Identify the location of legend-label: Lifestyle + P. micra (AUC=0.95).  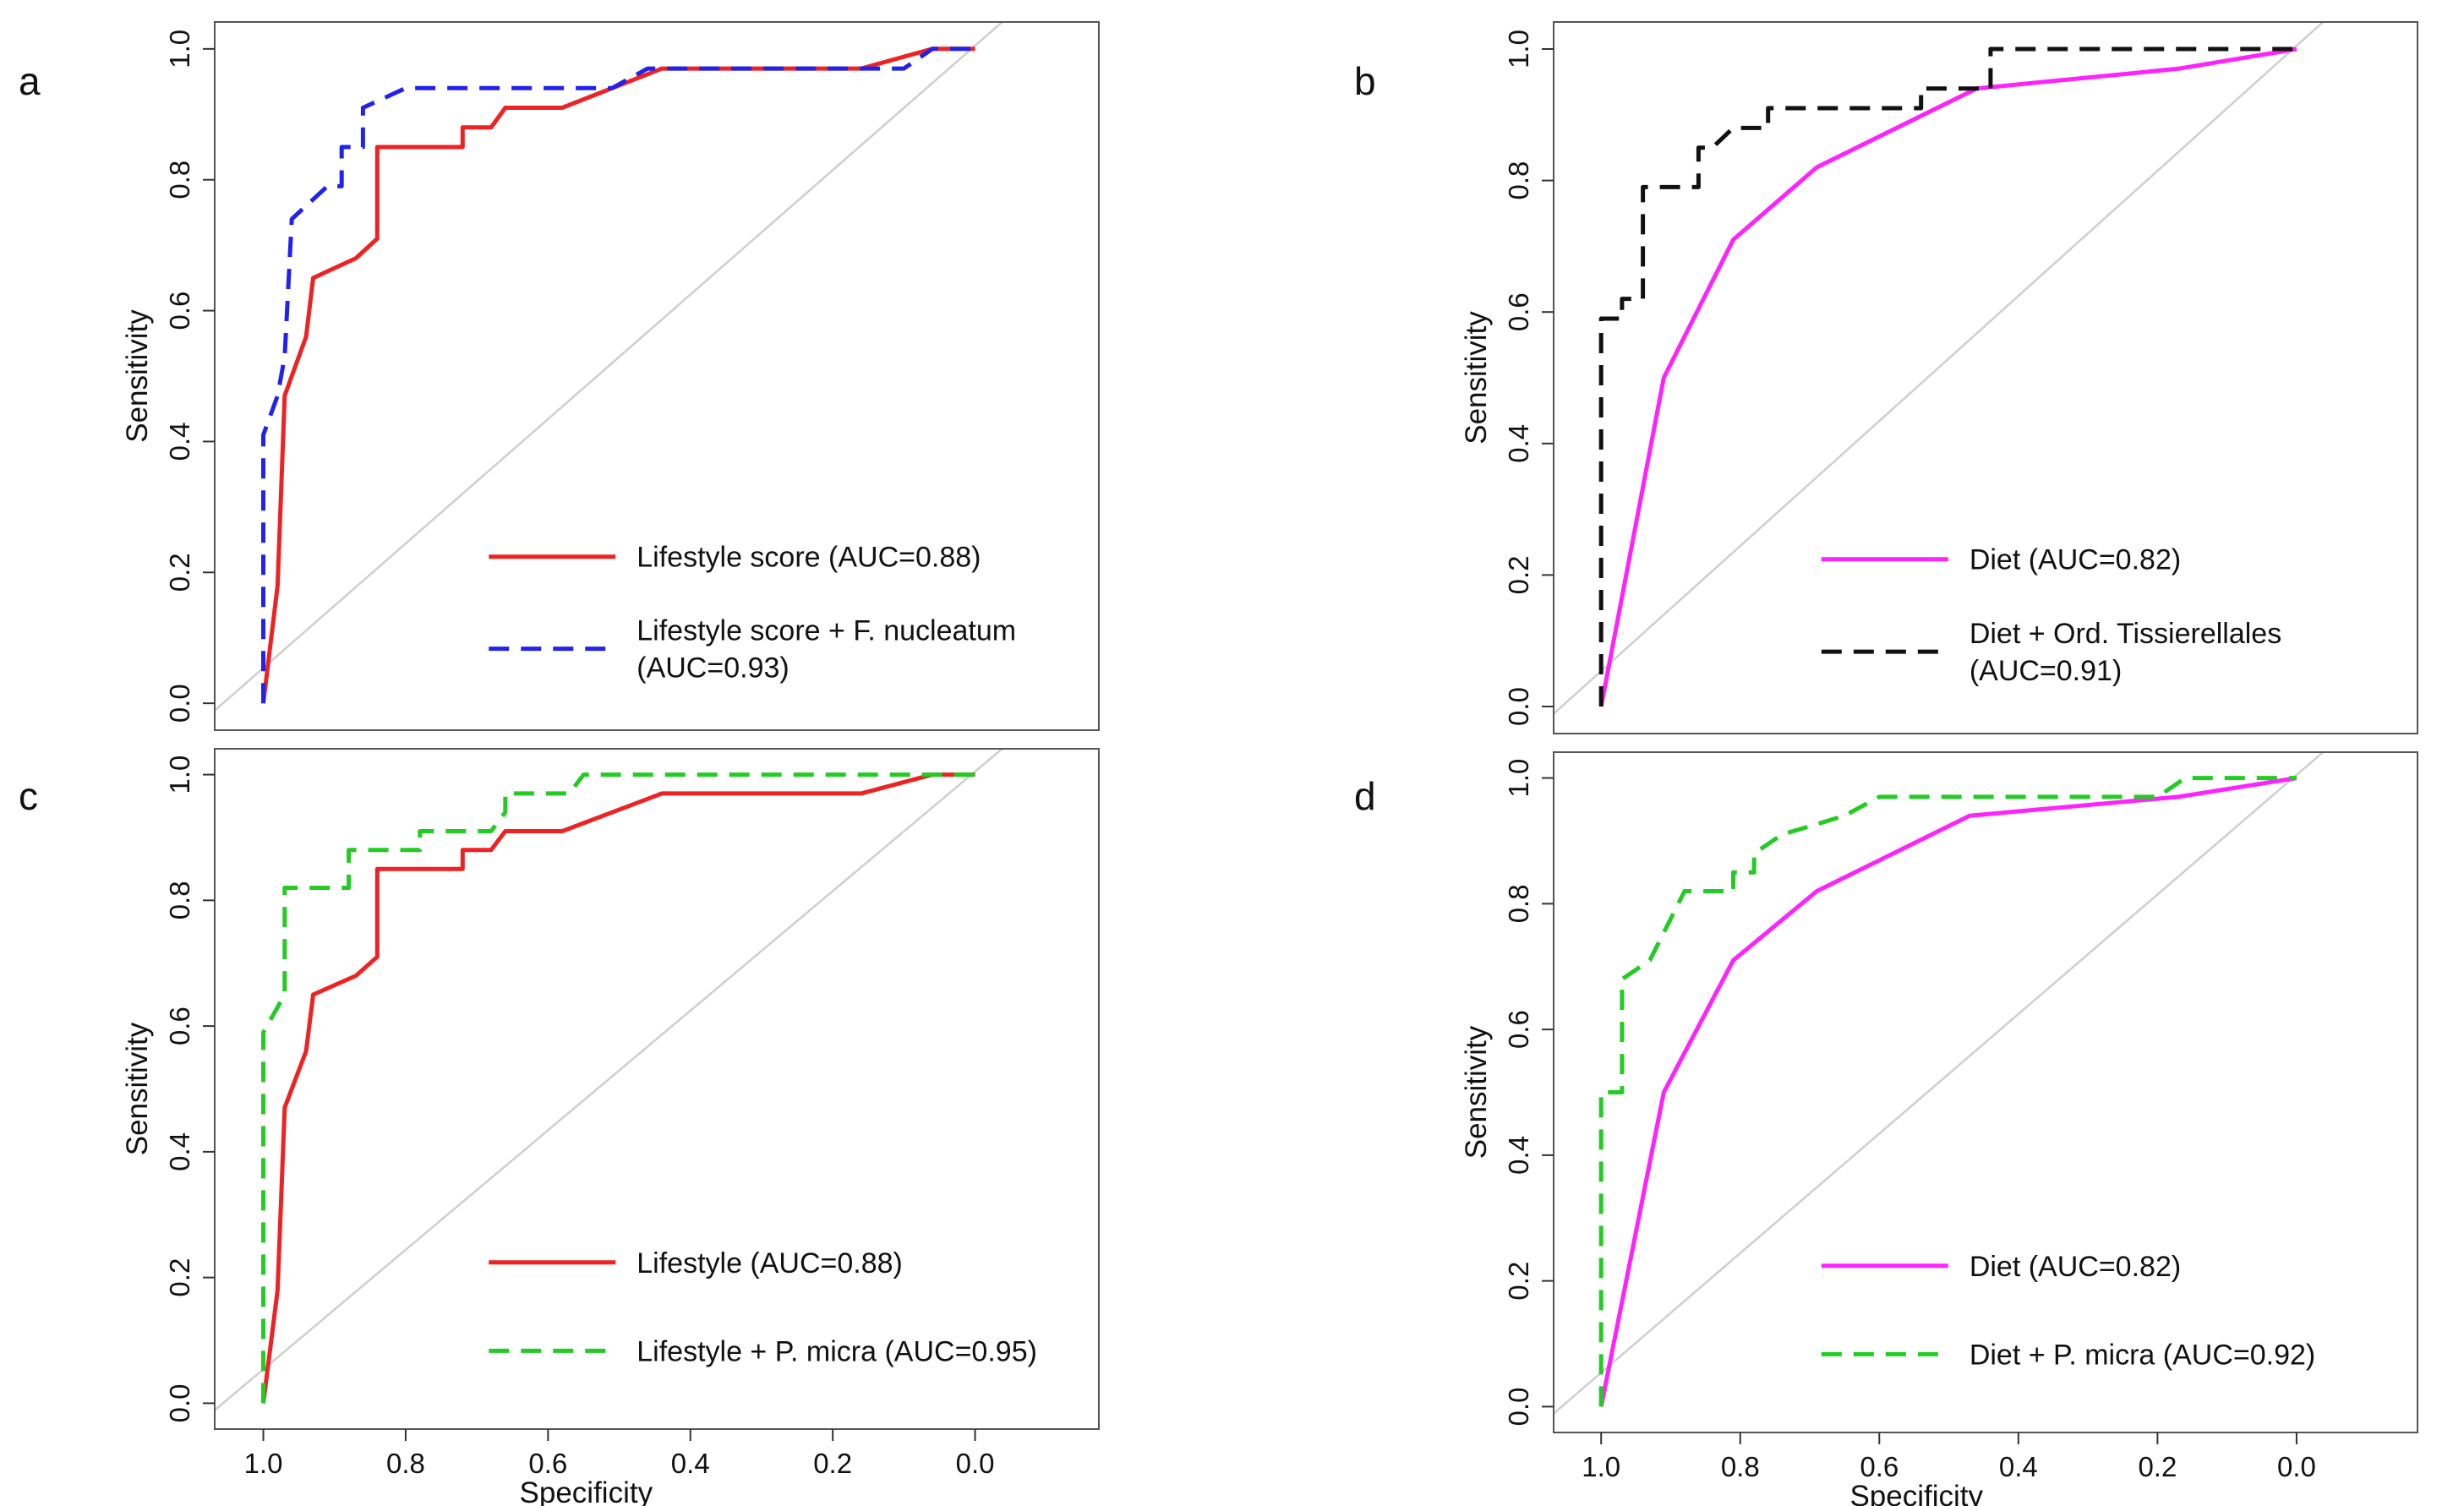
(836, 1351).